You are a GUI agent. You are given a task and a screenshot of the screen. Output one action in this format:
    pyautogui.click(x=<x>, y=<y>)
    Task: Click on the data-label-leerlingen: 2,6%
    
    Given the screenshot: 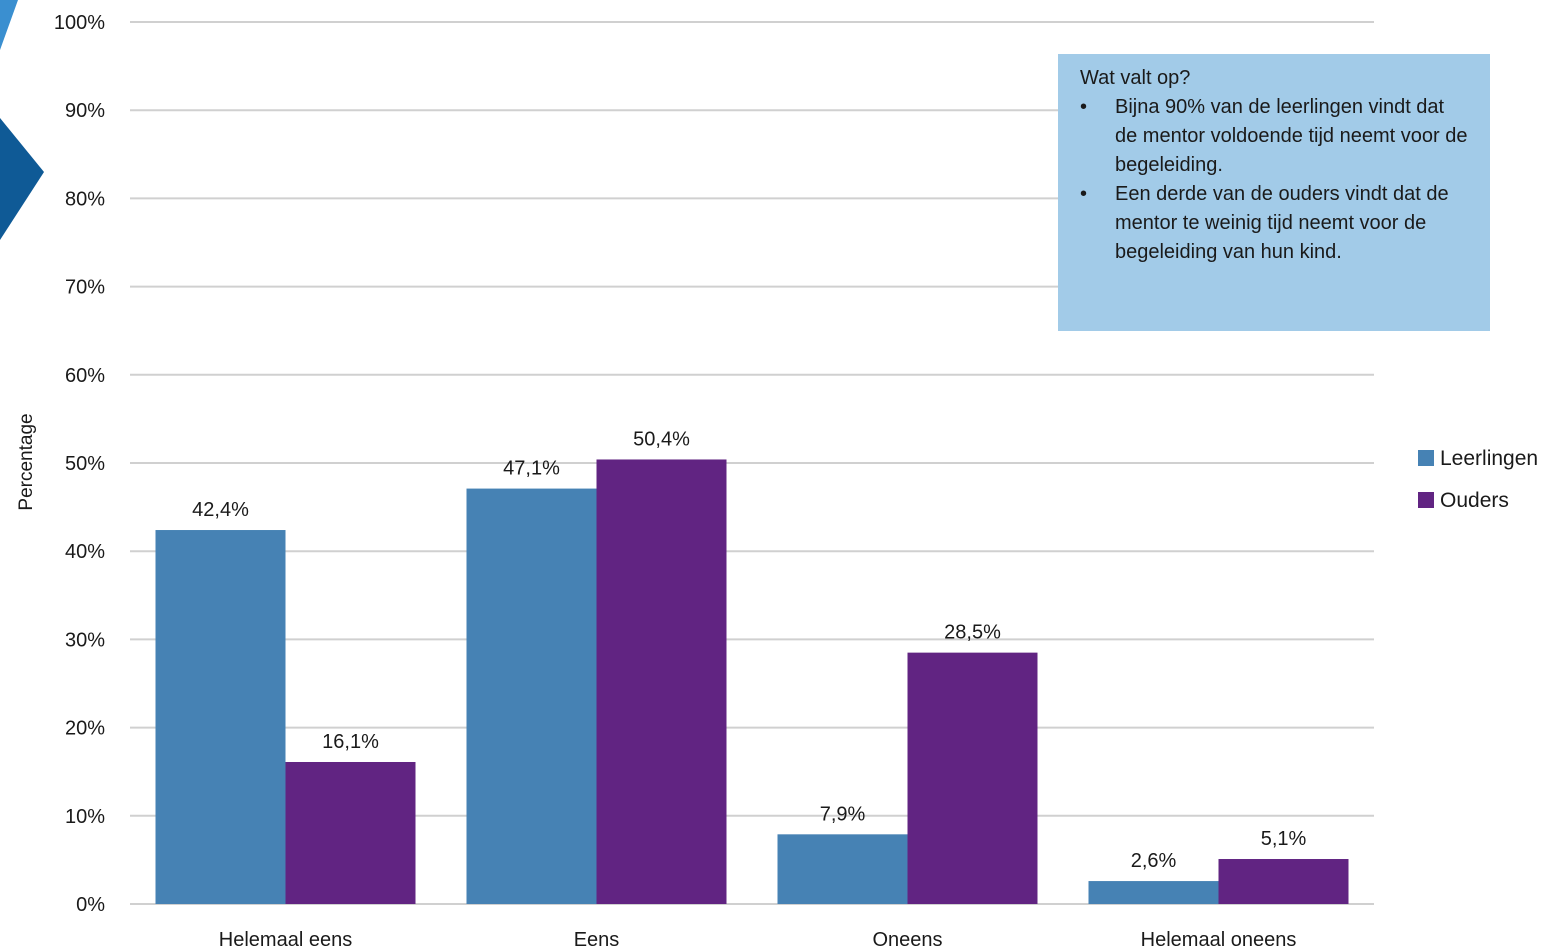 What is the action you would take?
    pyautogui.click(x=1154, y=861)
    